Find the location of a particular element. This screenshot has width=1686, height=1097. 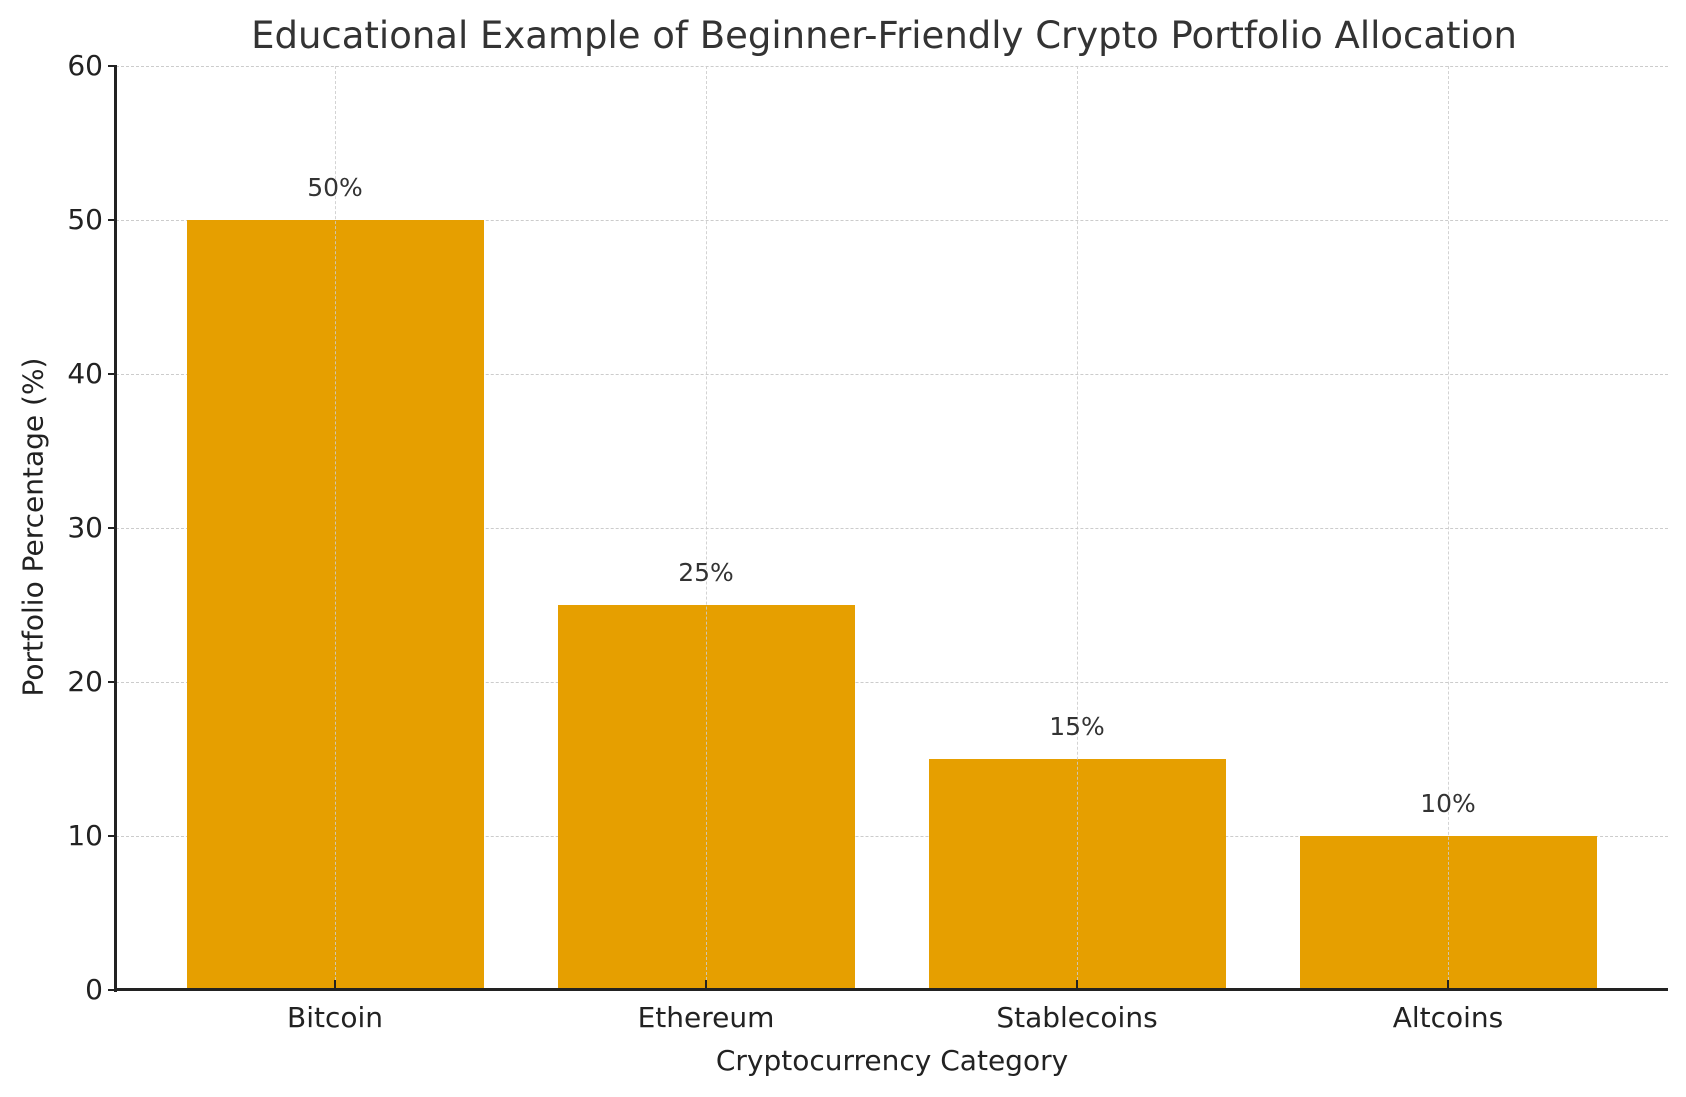

bar-value-label: 50% is located at coordinates (335, 187).